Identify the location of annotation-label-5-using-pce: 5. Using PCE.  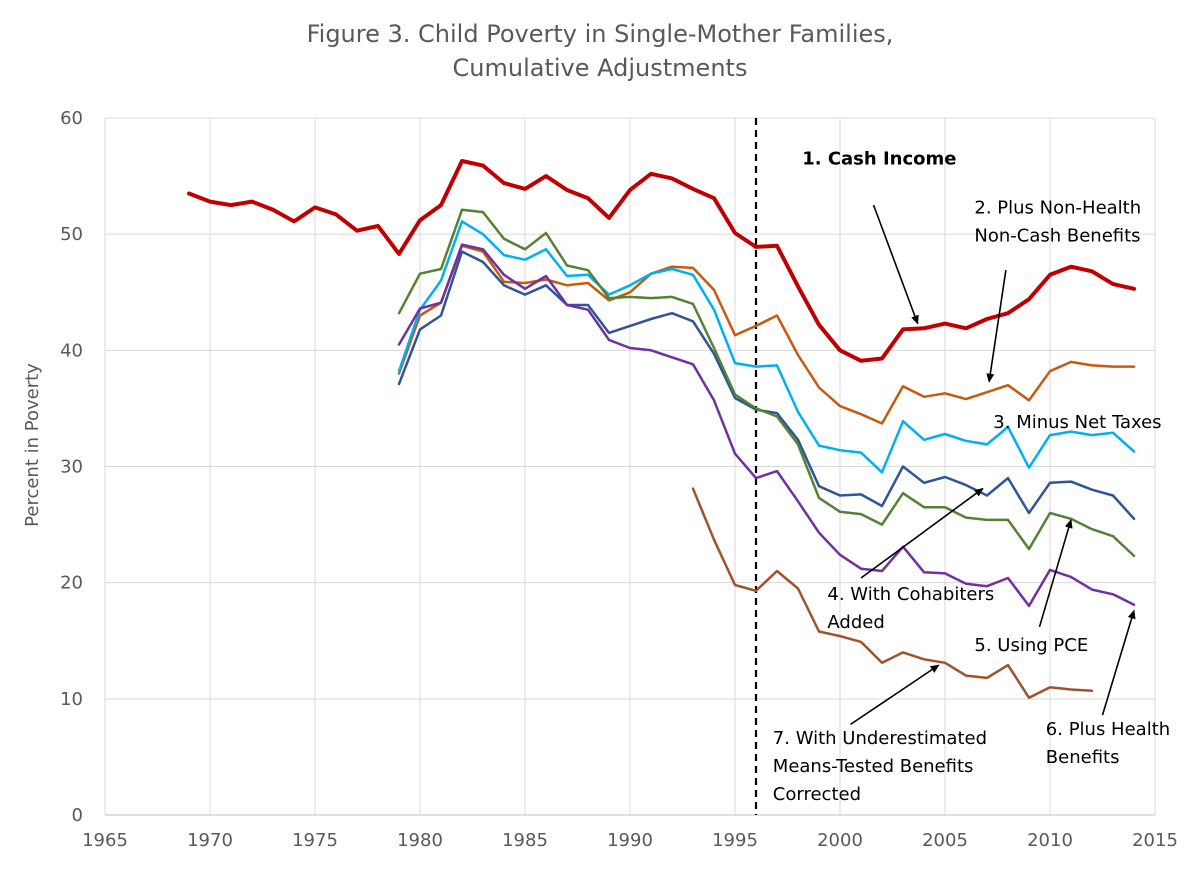
(1031, 645).